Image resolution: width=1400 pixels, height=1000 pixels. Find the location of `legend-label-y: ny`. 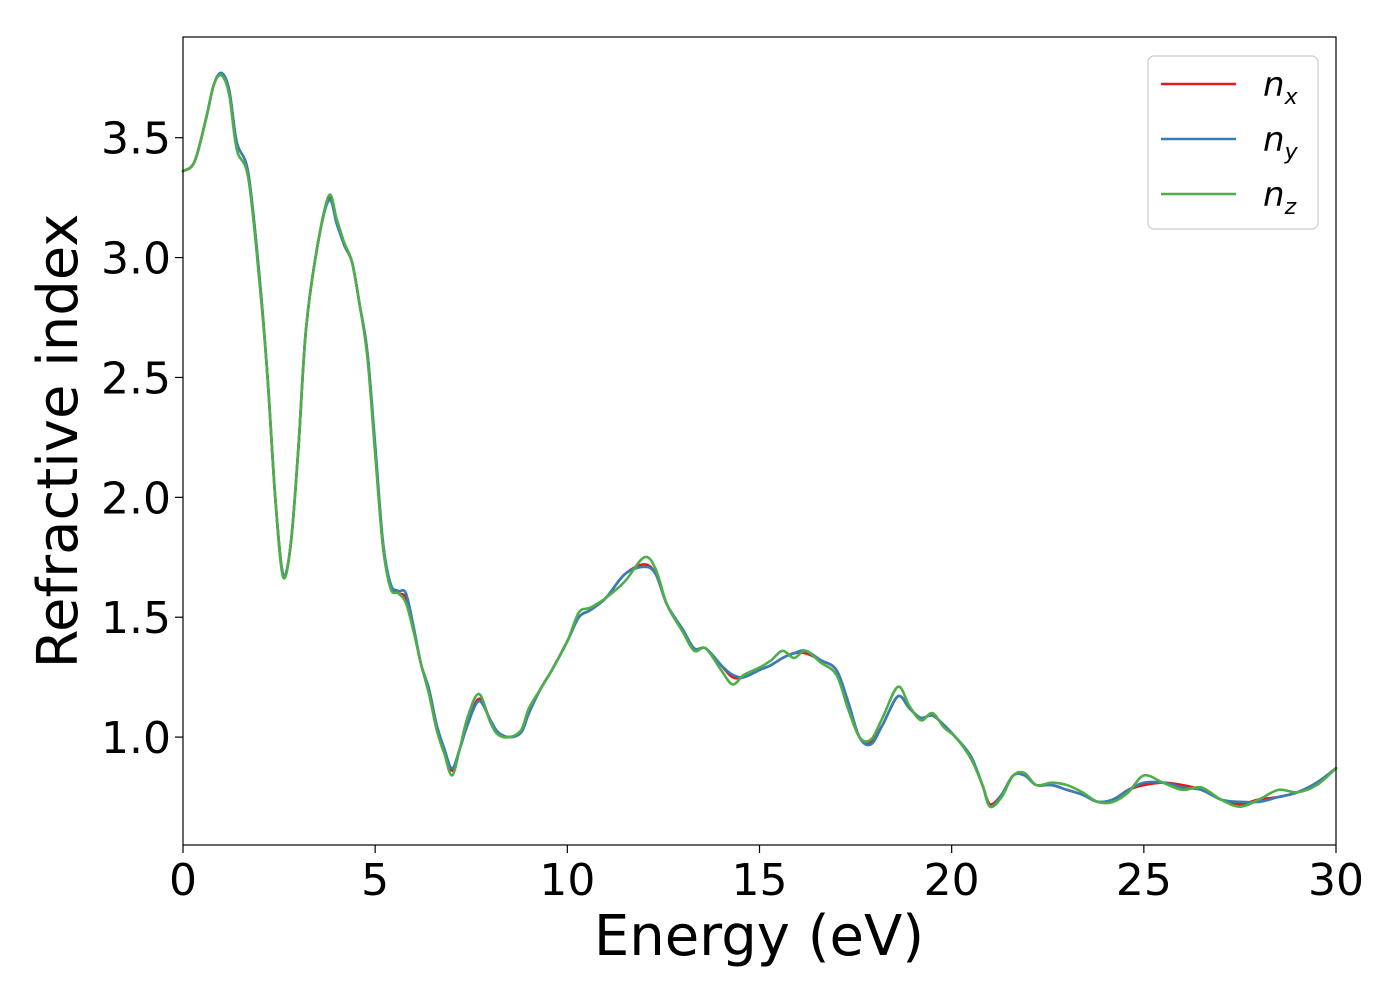

legend-label-y: ny is located at coordinates (1281, 142).